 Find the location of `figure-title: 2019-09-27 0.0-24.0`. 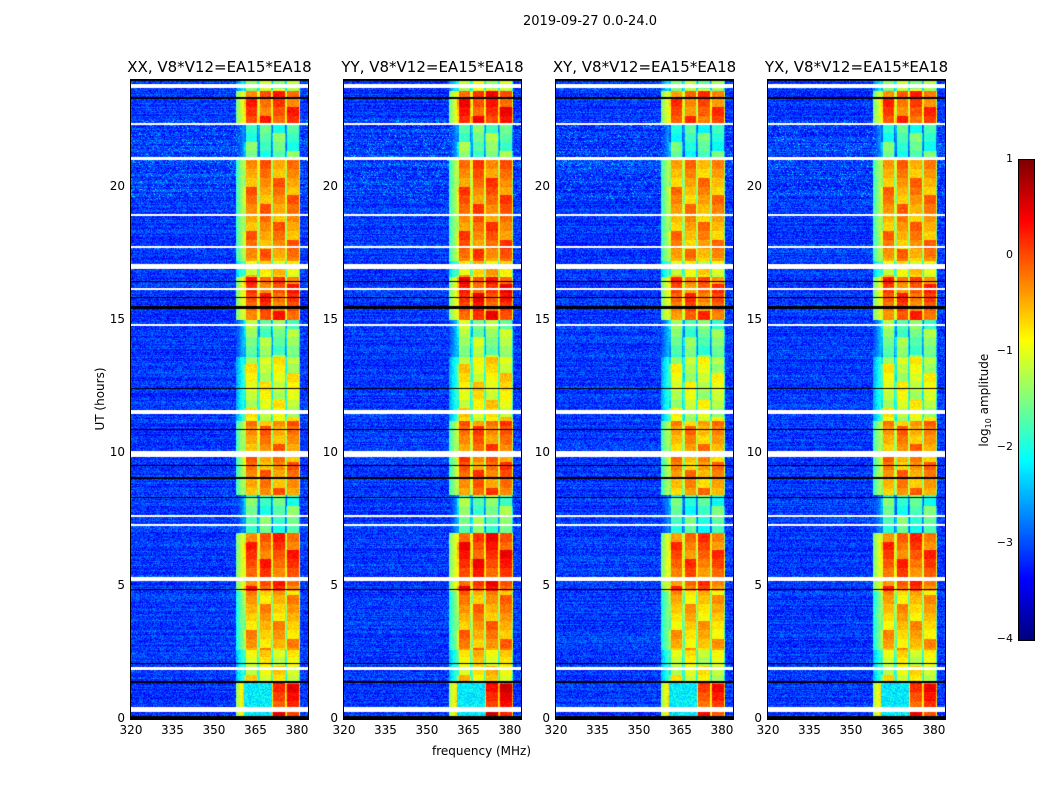

figure-title: 2019-09-27 0.0-24.0 is located at coordinates (590, 21).